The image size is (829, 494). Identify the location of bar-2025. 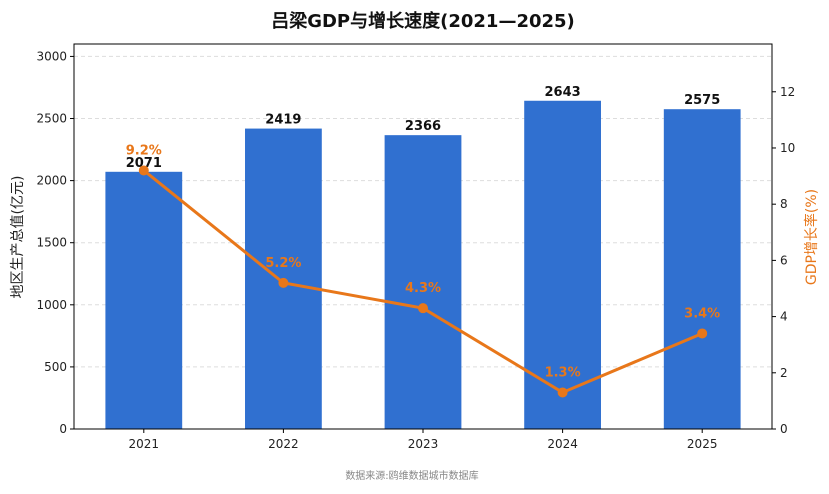
(702, 269).